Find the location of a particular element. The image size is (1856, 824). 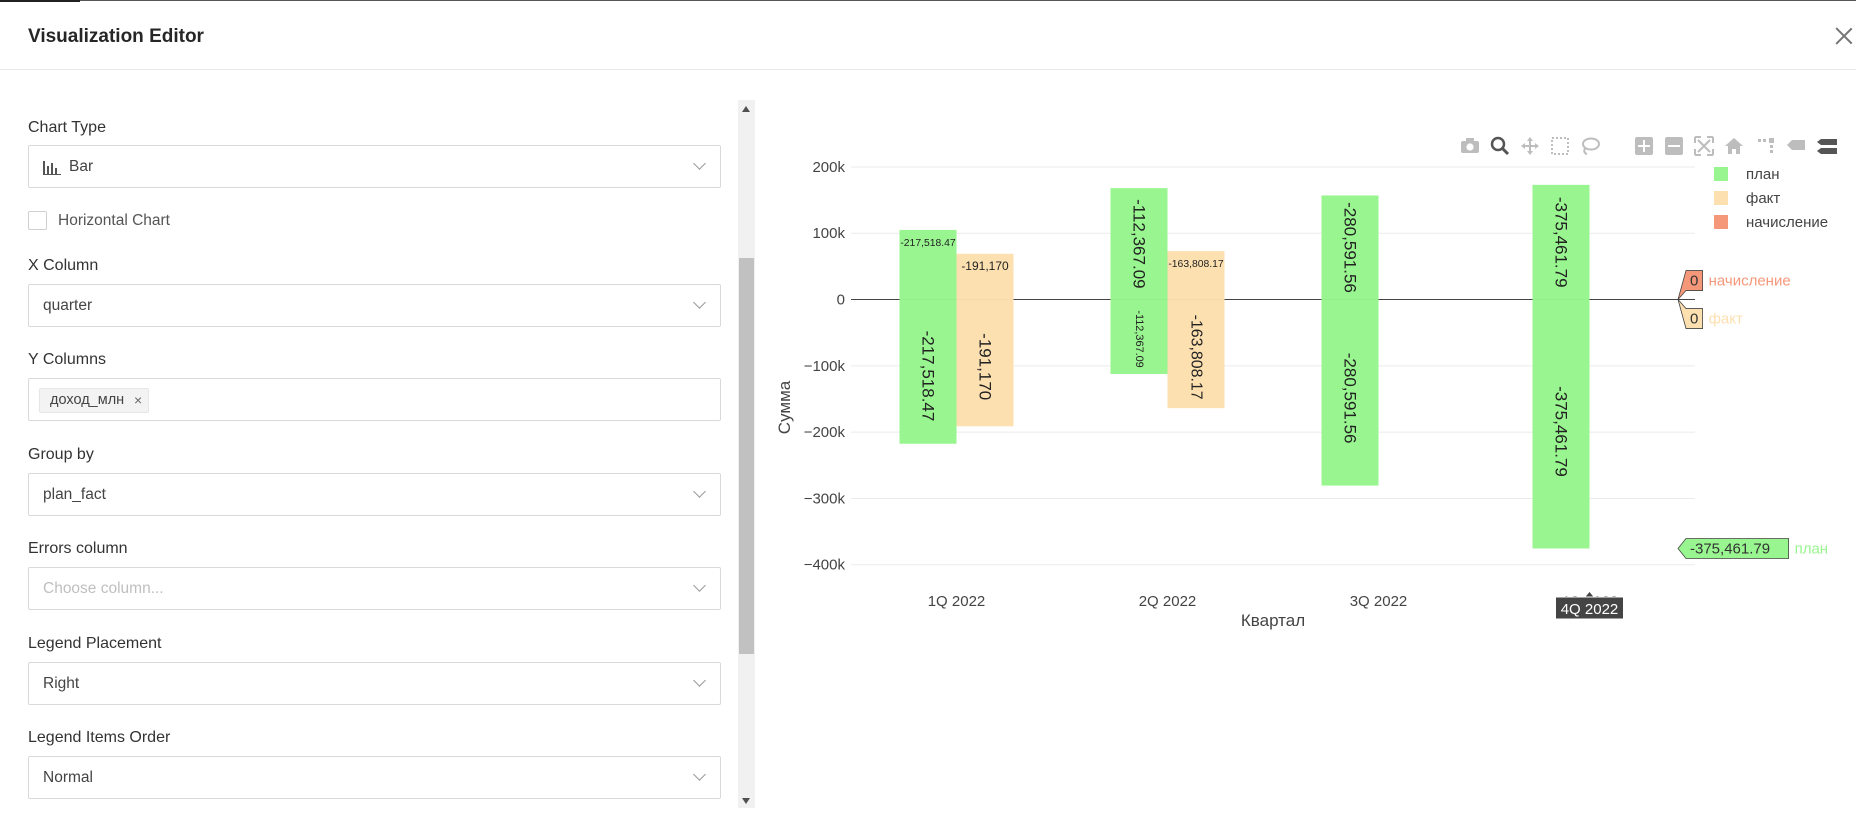

bar-chart-icon is located at coordinates (52, 167).